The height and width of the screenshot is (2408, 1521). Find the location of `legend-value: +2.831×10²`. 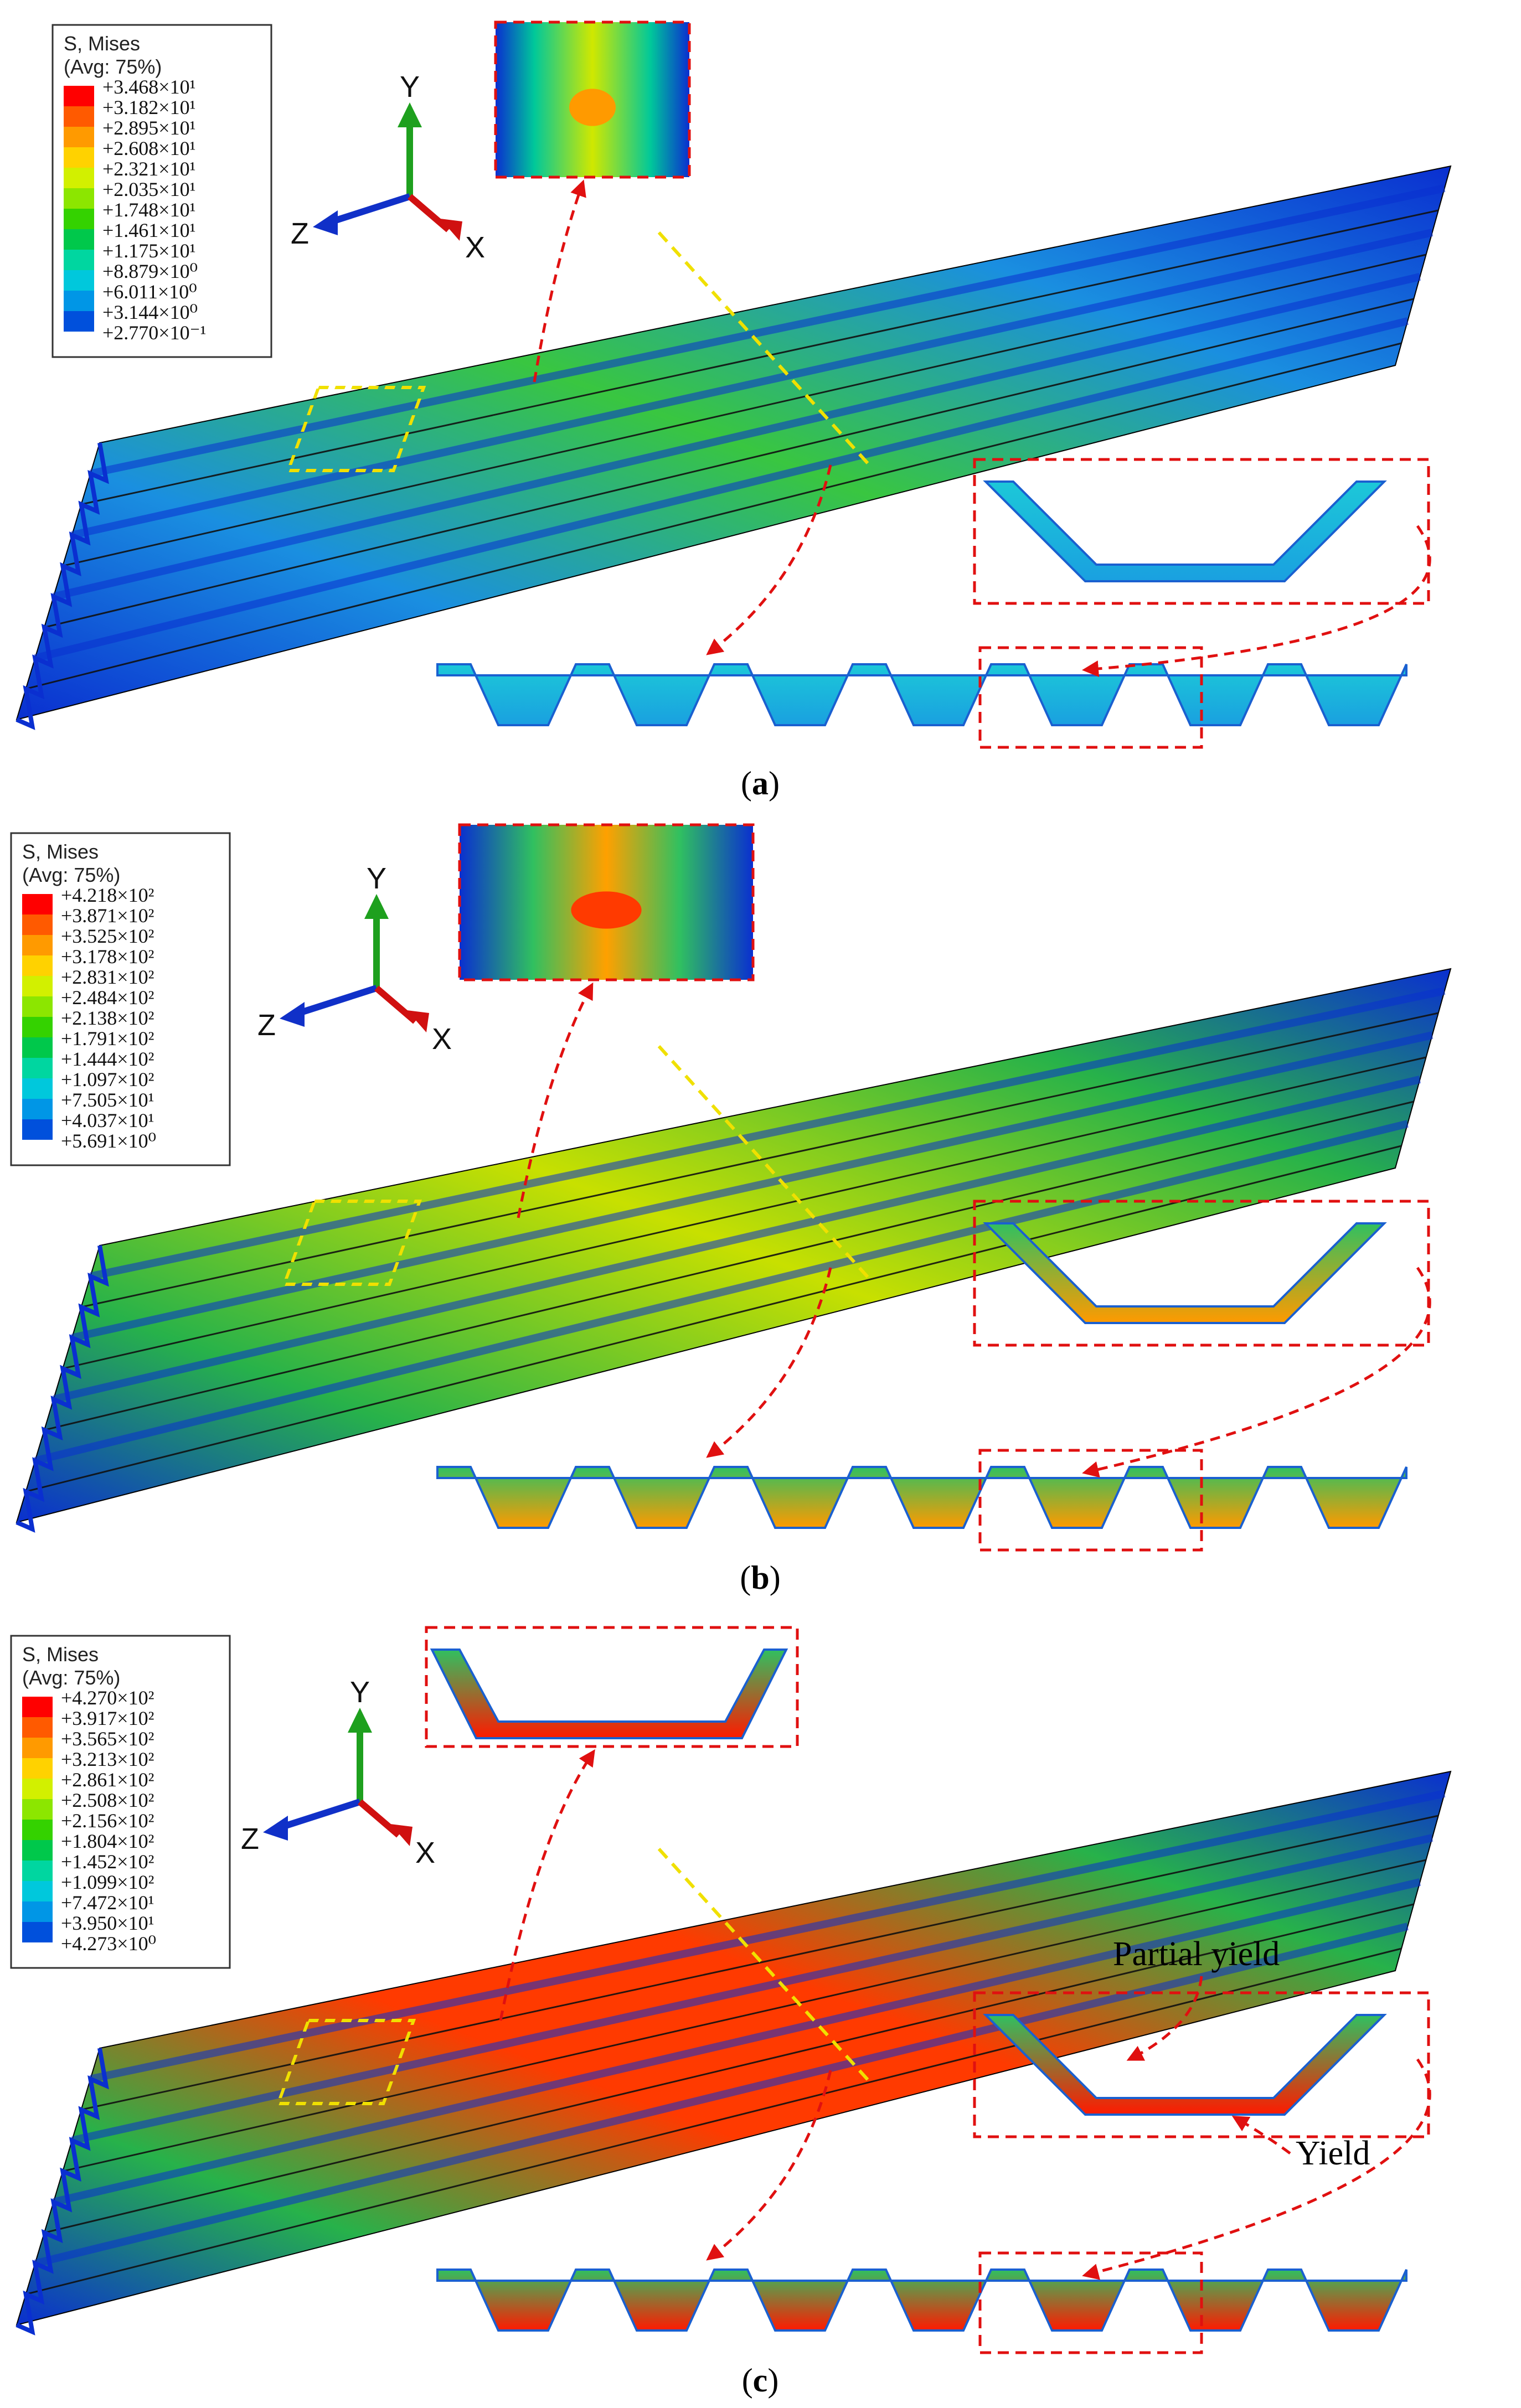

legend-value: +2.831×10² is located at coordinates (107, 977).